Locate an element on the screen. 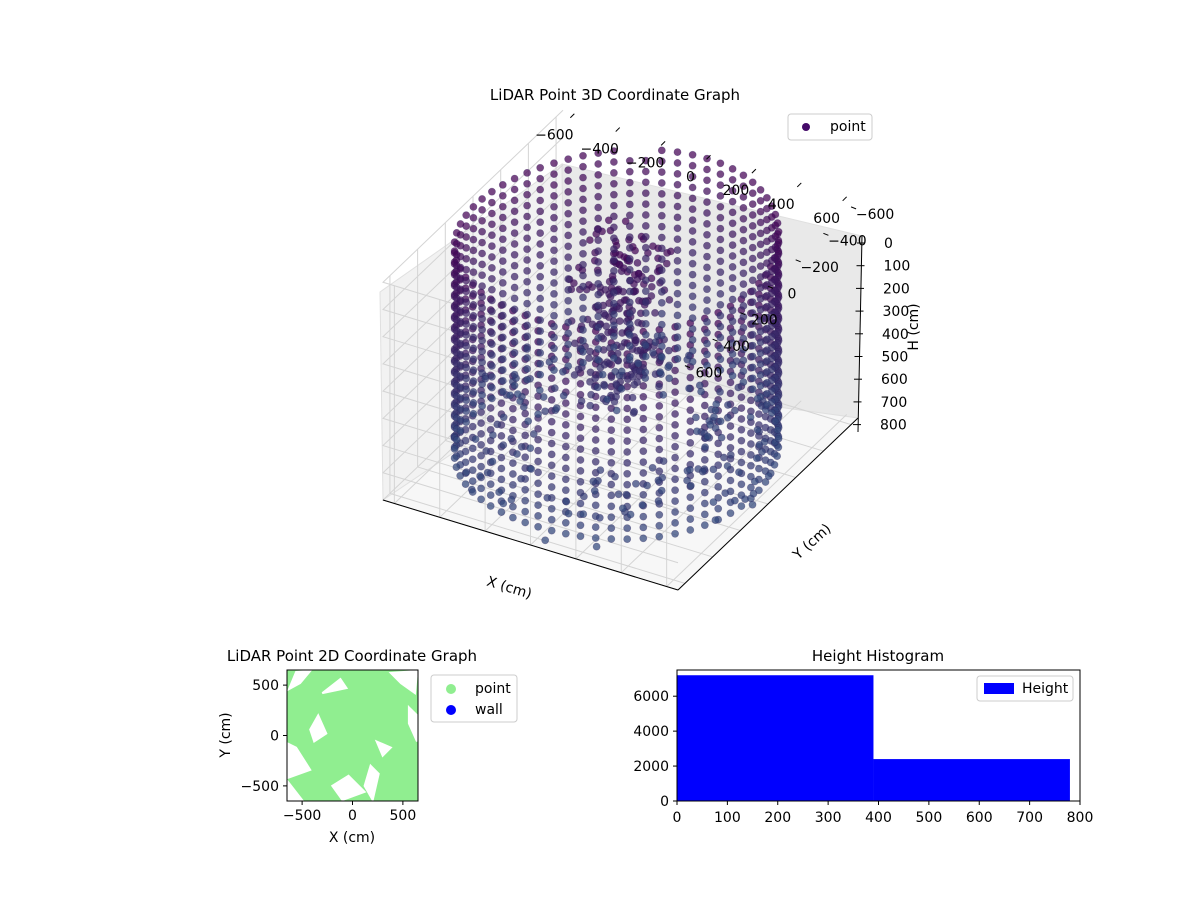  histogram-bars is located at coordinates (873, 738).